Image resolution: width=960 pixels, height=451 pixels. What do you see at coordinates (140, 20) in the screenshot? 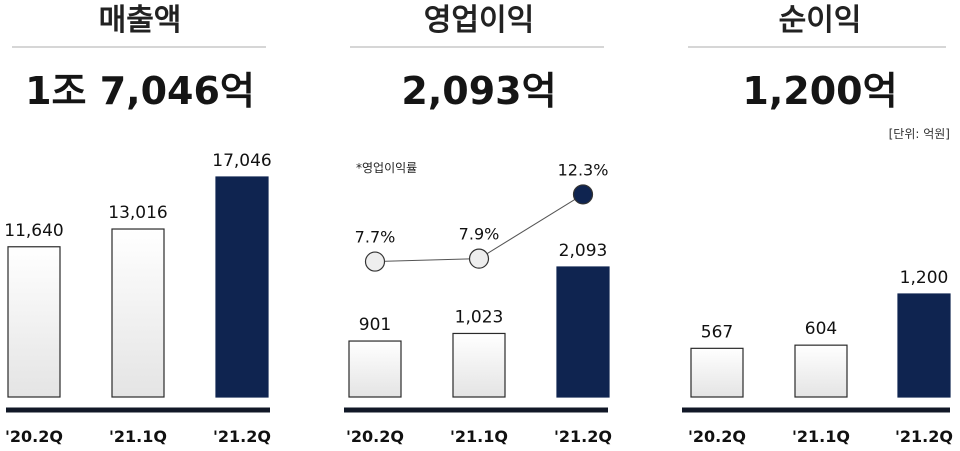
I see `panel-title: 매출액` at bounding box center [140, 20].